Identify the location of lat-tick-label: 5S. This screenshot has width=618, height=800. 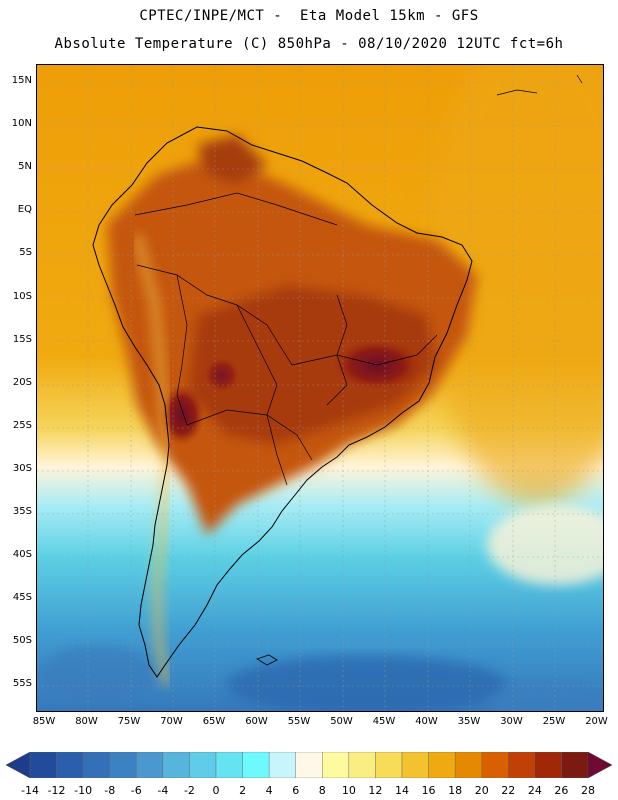
(25, 253).